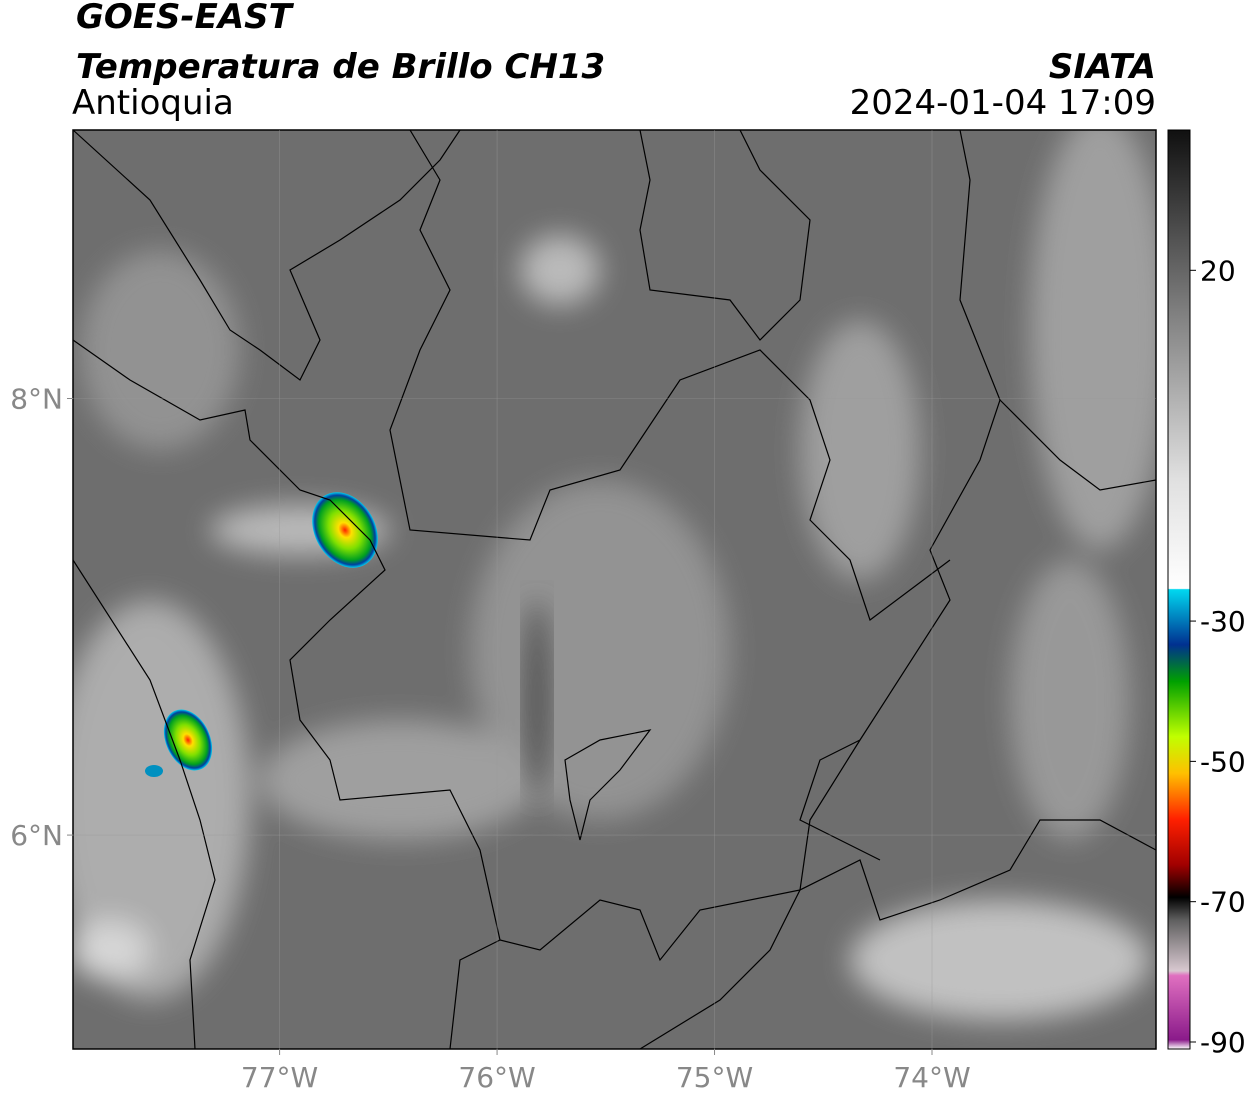 The height and width of the screenshot is (1099, 1252). I want to click on colorbar-tick-label: 20, so click(1218, 270).